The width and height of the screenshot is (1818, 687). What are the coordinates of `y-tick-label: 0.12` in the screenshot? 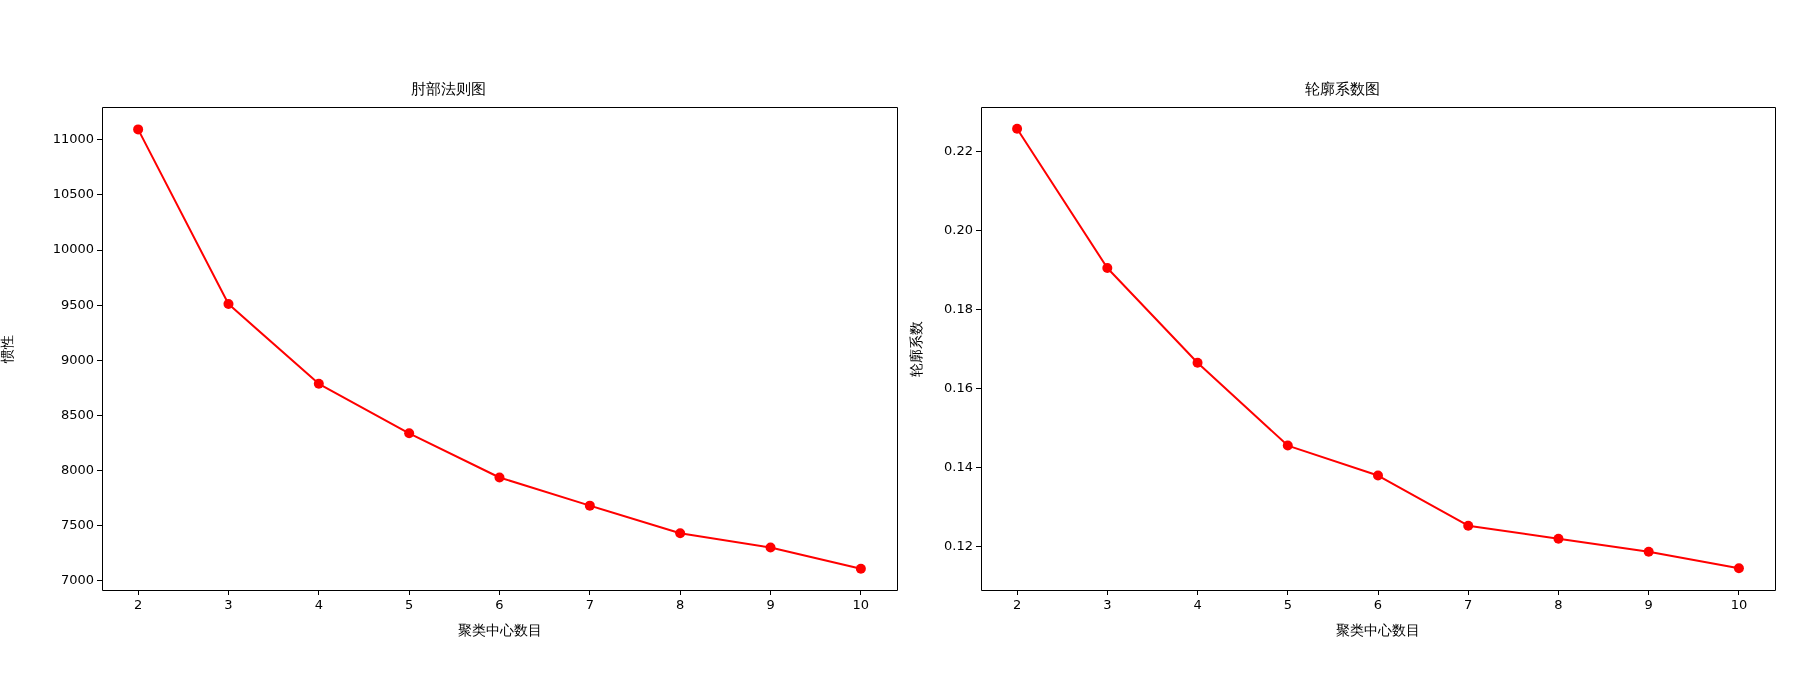 It's located at (958, 545).